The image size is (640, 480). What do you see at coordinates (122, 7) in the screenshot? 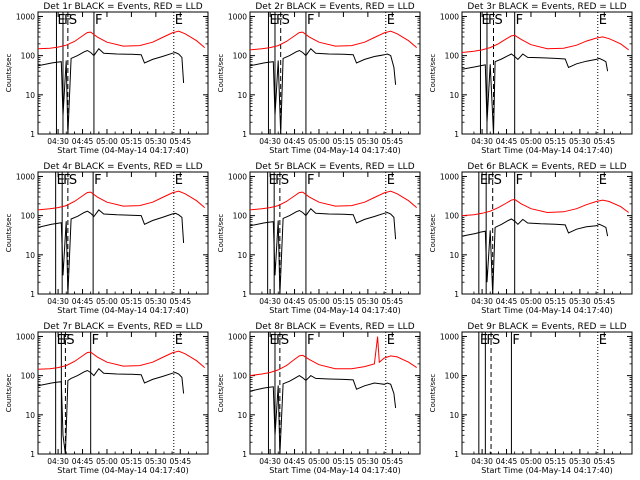
I see `panel-title: Det 1r BLACK = Events, RED = LLD` at bounding box center [122, 7].